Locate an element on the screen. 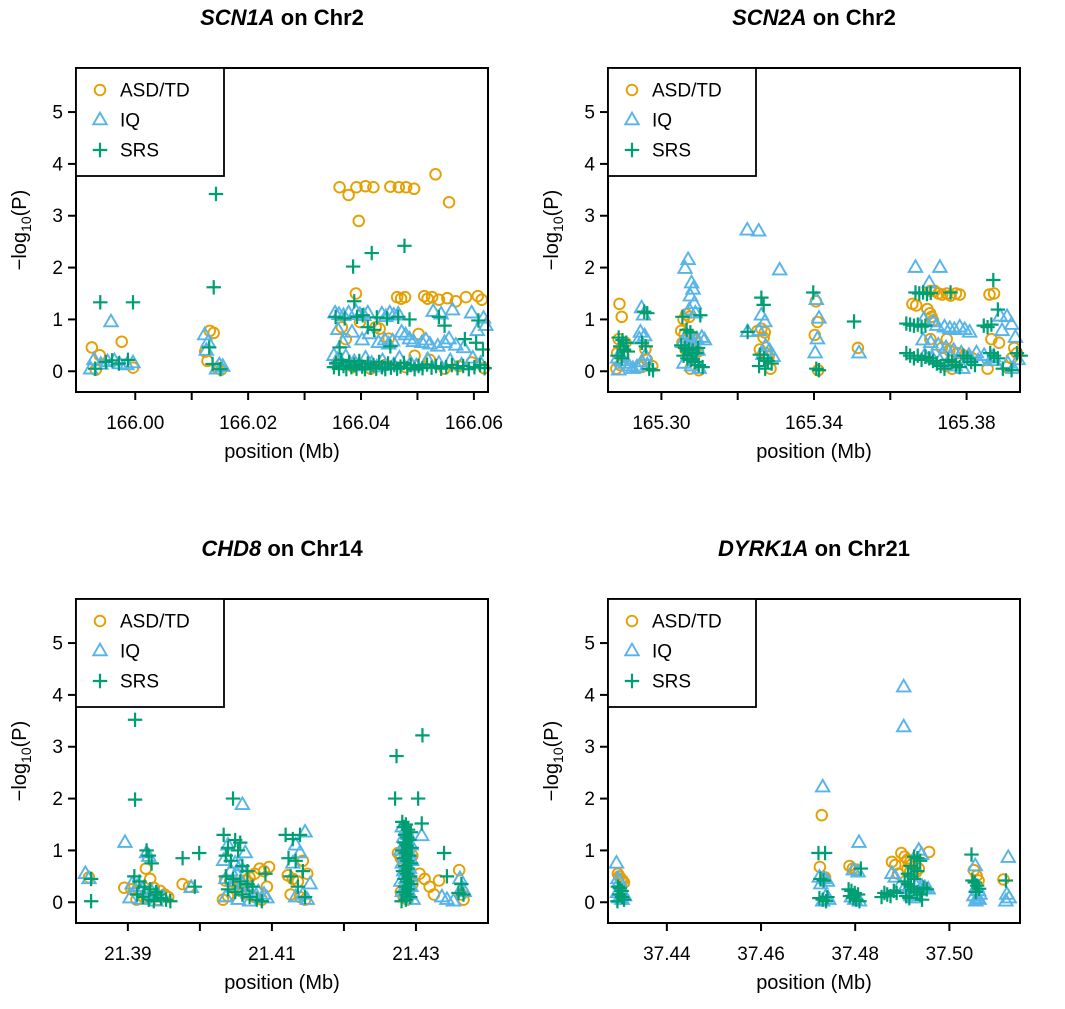 Image resolution: width=1065 pixels, height=1009 pixels. panel-title: SCN2A on Chr2 is located at coordinates (814, 17).